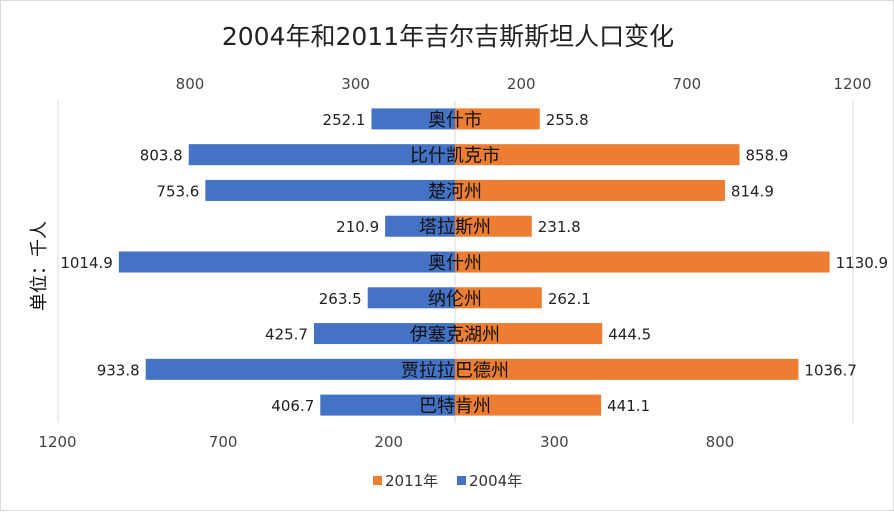 The width and height of the screenshot is (894, 512). I want to click on bottom-tick-label: 800, so click(720, 442).